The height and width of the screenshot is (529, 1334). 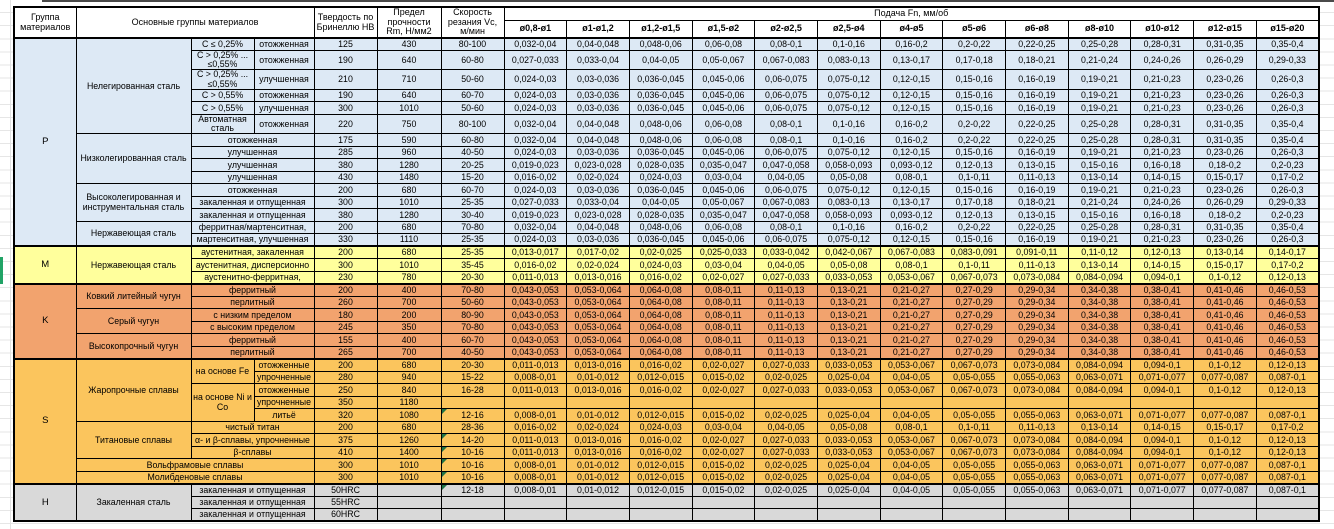 I want to click on feed-cell: 0,35-0,4, so click(x=1287, y=124).